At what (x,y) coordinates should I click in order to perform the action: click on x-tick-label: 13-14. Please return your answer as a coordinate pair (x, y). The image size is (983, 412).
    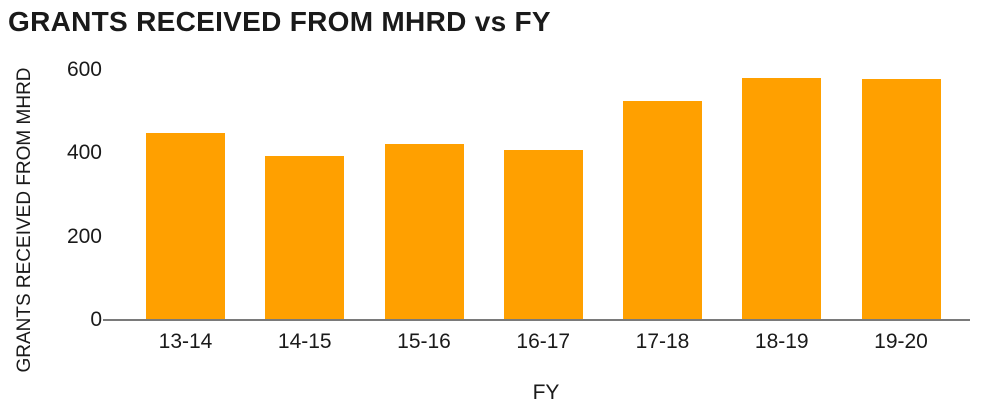
    Looking at the image, I should click on (185, 341).